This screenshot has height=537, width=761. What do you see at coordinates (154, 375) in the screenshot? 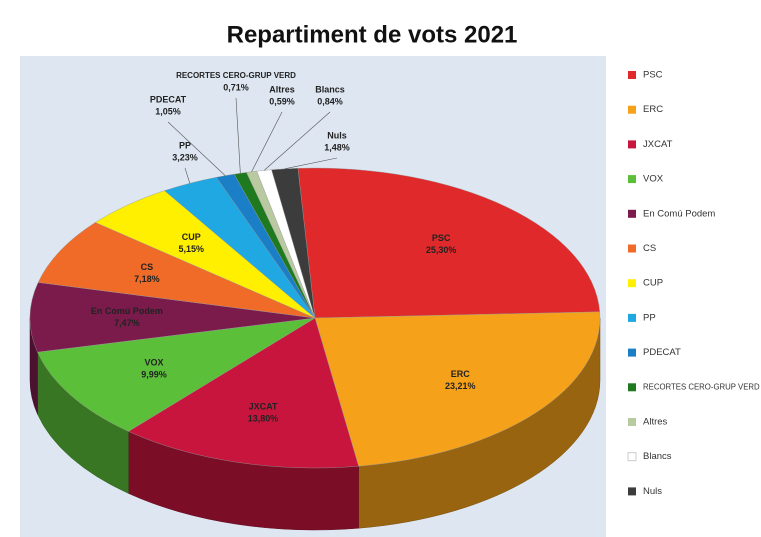
I see `data-label-value: 9,99%` at bounding box center [154, 375].